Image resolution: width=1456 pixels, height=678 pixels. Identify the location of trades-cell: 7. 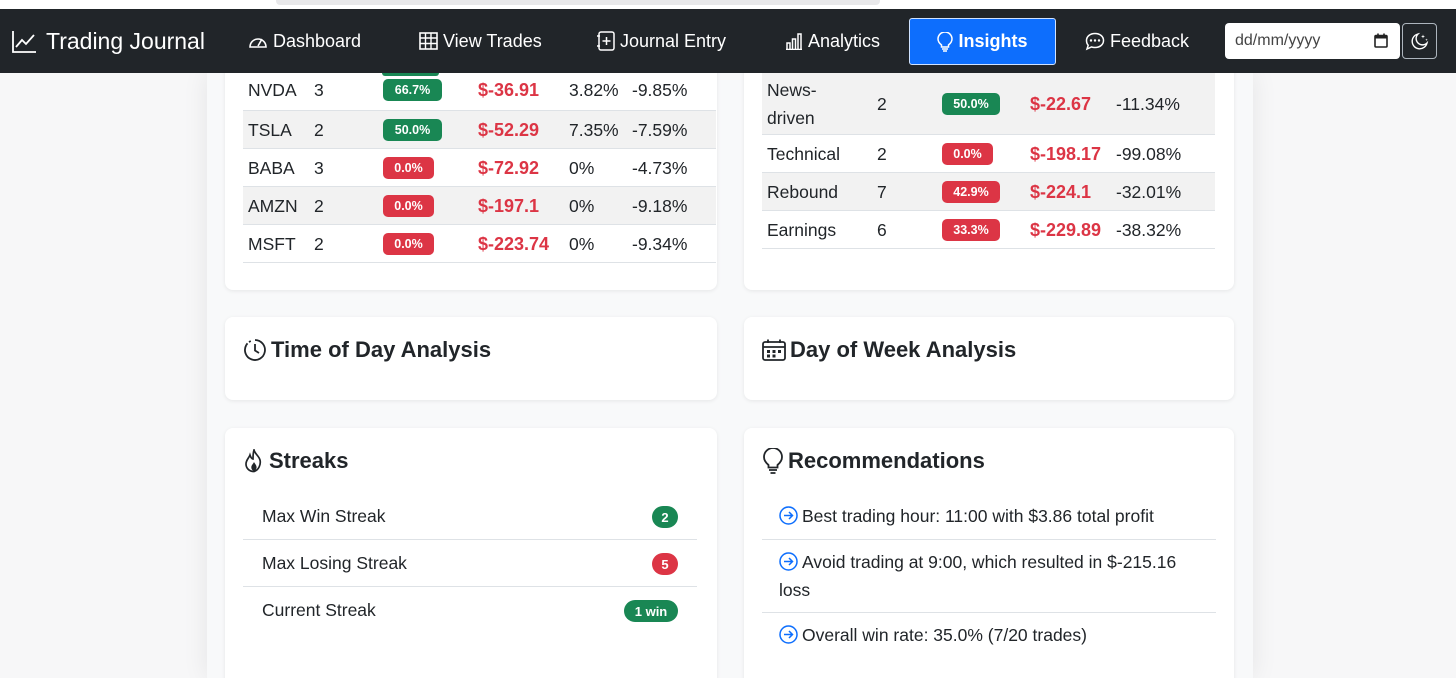
(882, 191).